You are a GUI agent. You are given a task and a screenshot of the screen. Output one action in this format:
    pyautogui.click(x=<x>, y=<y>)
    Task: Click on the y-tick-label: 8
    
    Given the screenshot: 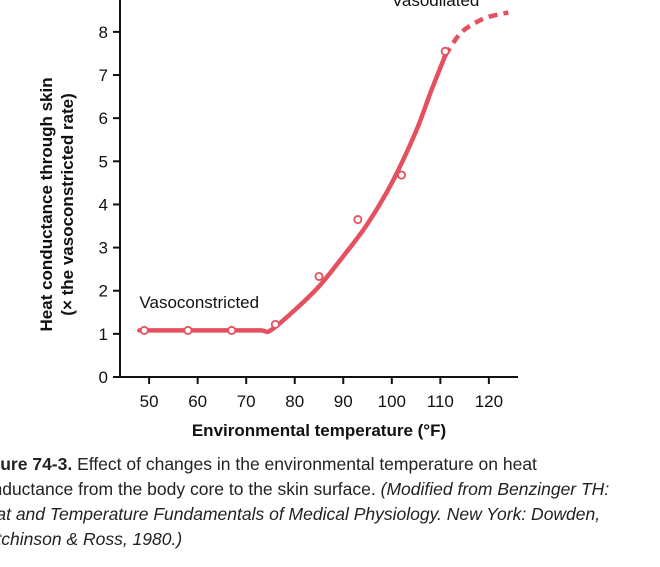 What is the action you would take?
    pyautogui.click(x=103, y=32)
    